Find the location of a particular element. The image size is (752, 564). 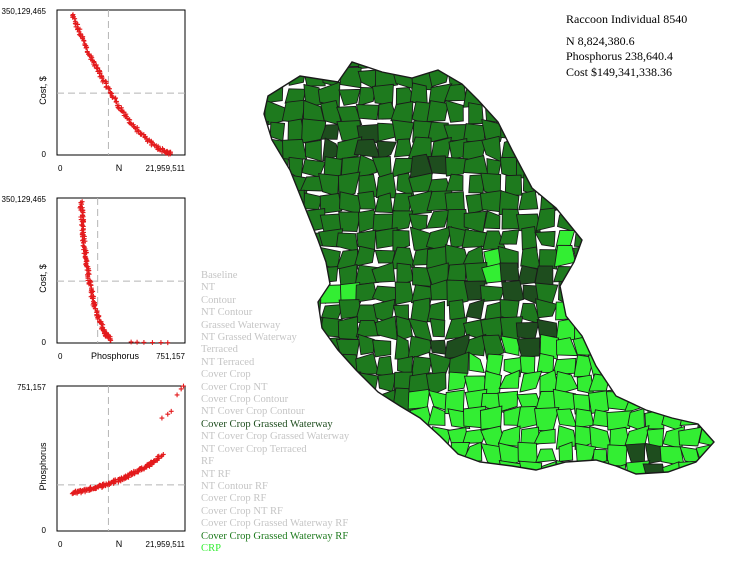

summary-title: Raccoon Individual 8540 is located at coordinates (627, 19).